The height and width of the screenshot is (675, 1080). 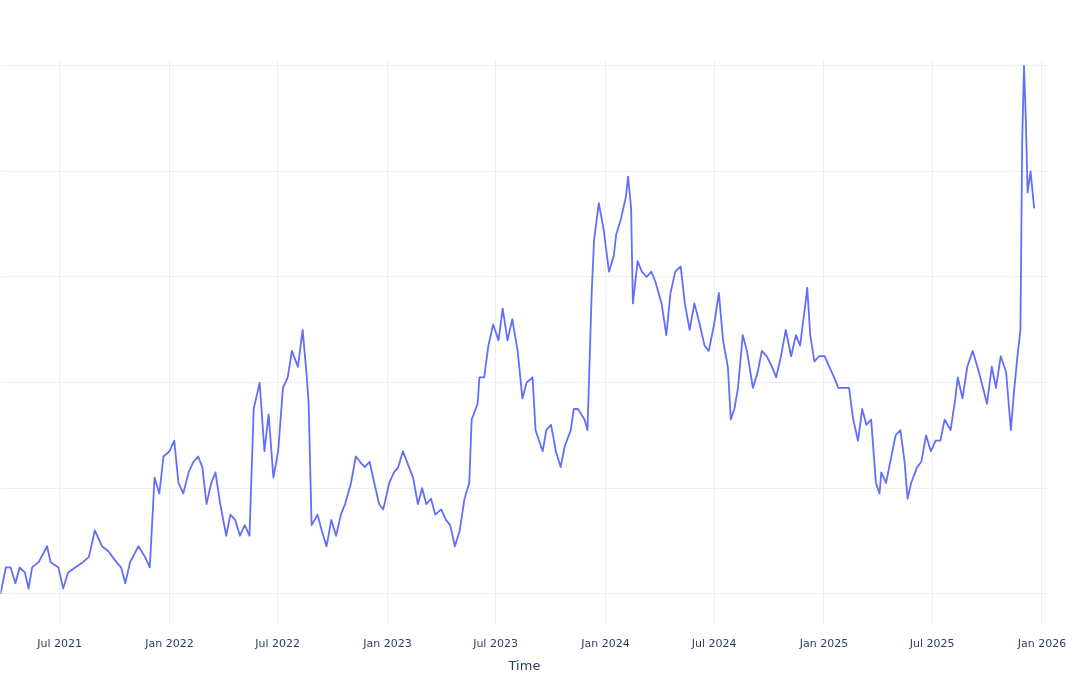 What do you see at coordinates (169, 643) in the screenshot?
I see `x-tick-label: Jan 2022` at bounding box center [169, 643].